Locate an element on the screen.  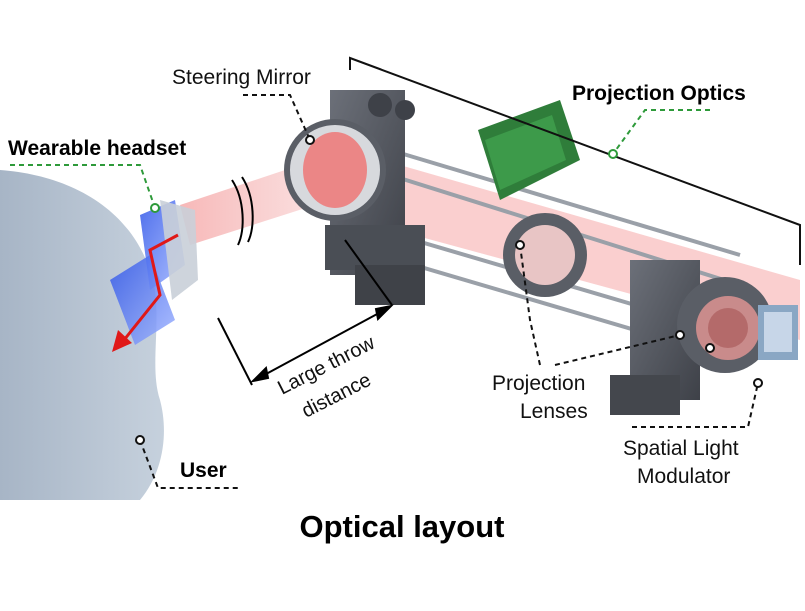
label-wearable-headset: Wearable headset is located at coordinates (97, 148).